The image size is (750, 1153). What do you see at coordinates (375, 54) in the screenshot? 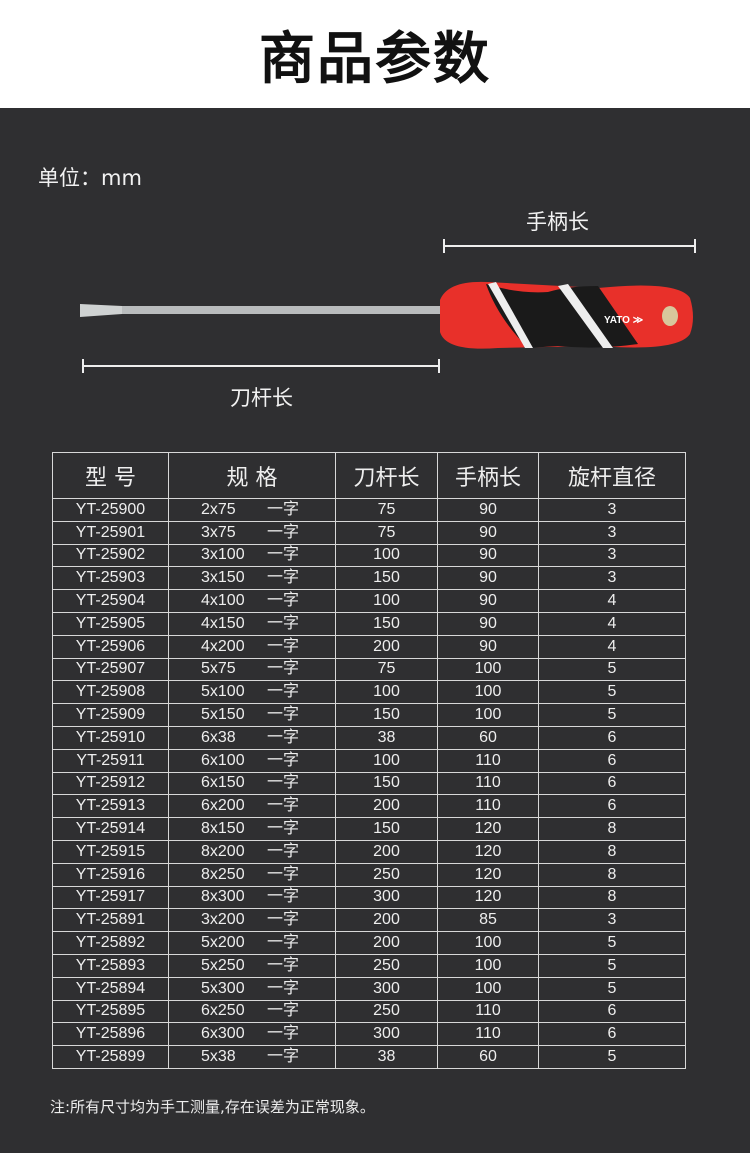
I see `header-banner: 商品参数` at bounding box center [375, 54].